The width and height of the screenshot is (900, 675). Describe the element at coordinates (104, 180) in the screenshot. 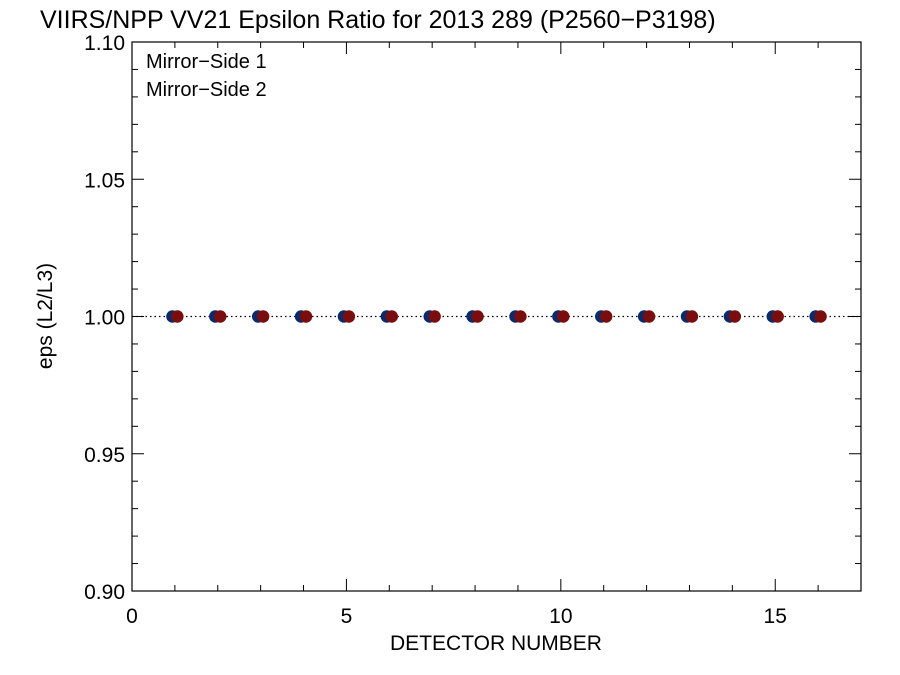

I see `y-tick-label: 1.05` at that location.